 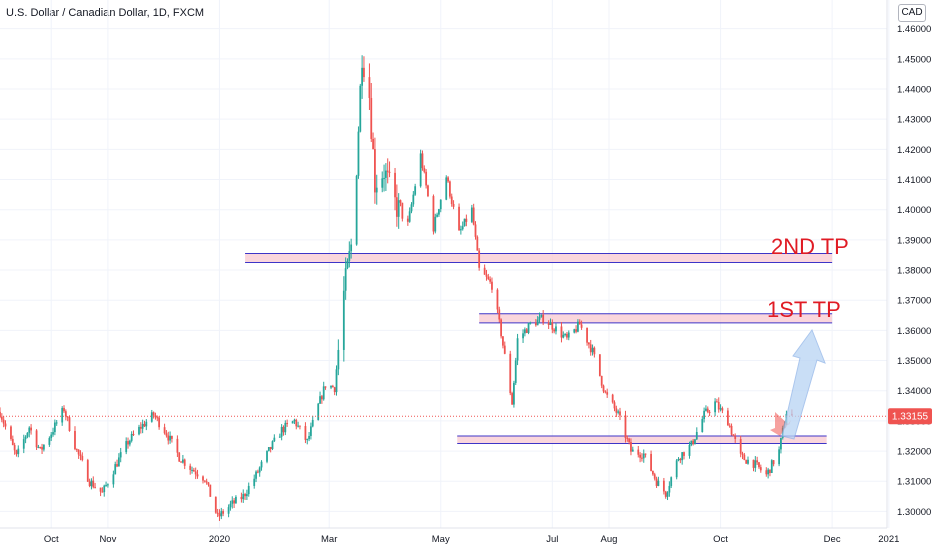 What do you see at coordinates (803, 384) in the screenshot?
I see `up-arrow-drawing` at bounding box center [803, 384].